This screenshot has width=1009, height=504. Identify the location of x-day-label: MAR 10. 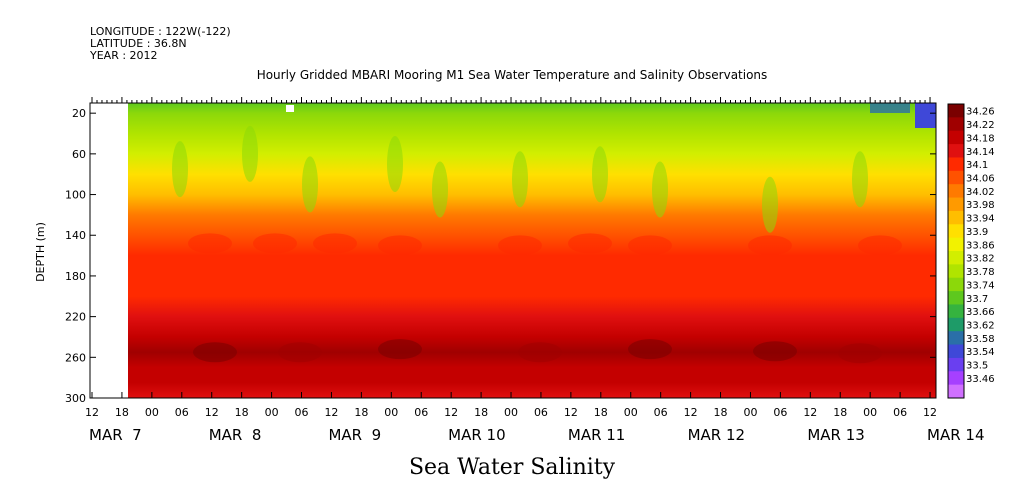
(476, 435).